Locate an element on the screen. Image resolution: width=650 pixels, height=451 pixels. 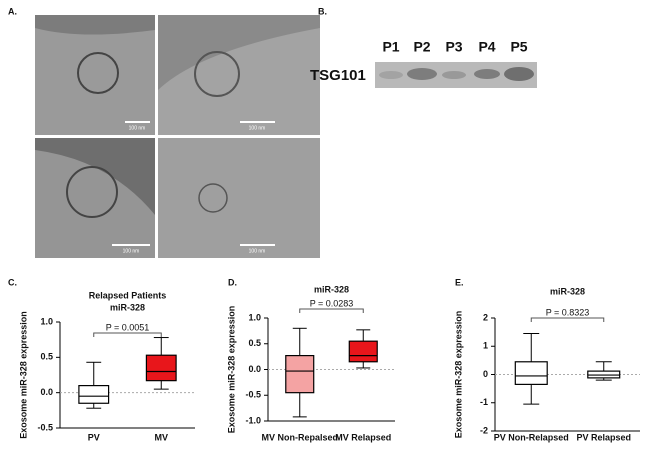
y-tick-label: 2 is located at coordinates (485, 317).